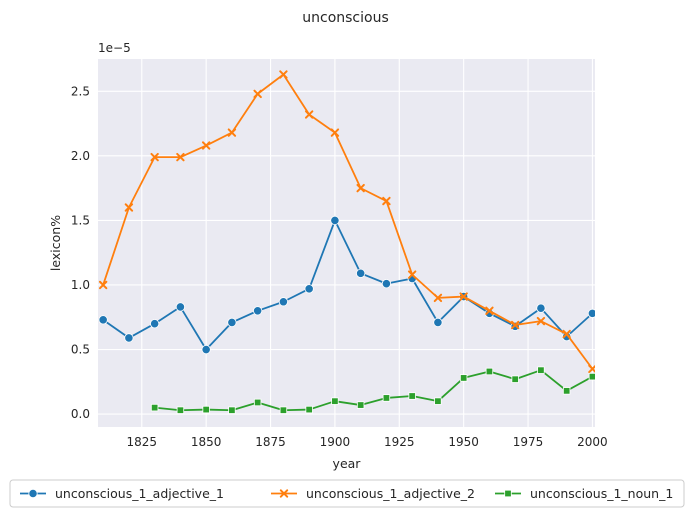 This screenshot has width=691, height=515. What do you see at coordinates (463, 442) in the screenshot?
I see `x-tick-label: 1950` at bounding box center [463, 442].